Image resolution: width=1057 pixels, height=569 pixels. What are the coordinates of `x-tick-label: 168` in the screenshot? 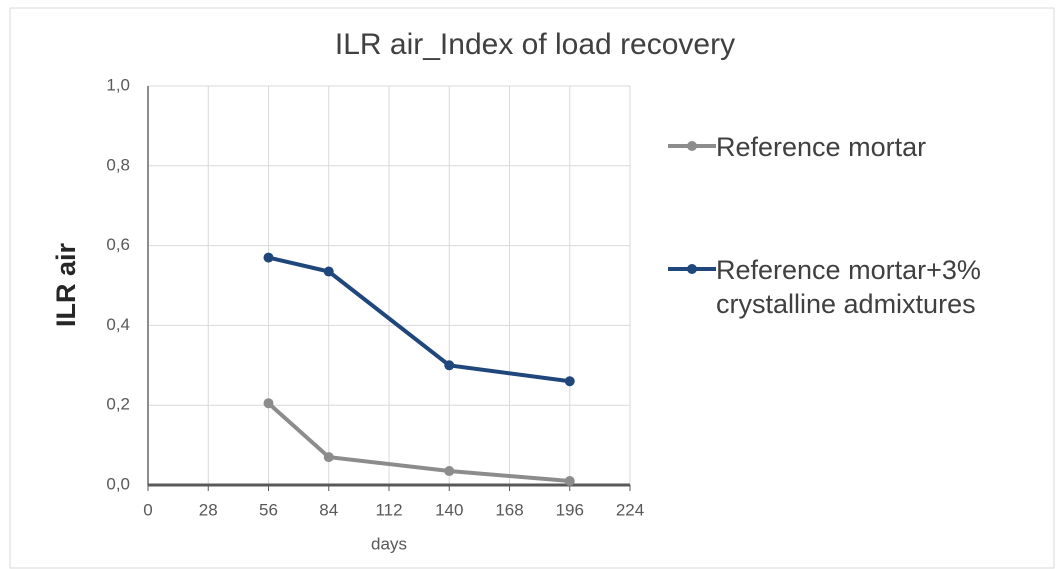 It's located at (509, 509).